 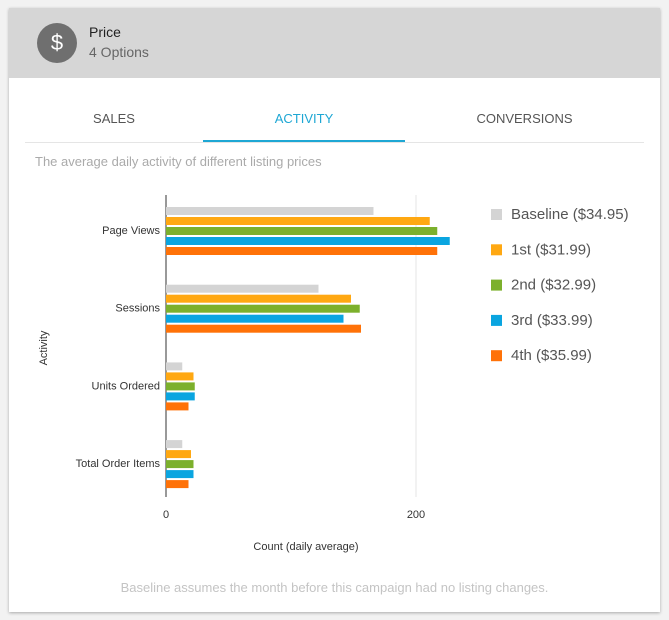 I want to click on x-tick-label: 0, so click(x=166, y=515).